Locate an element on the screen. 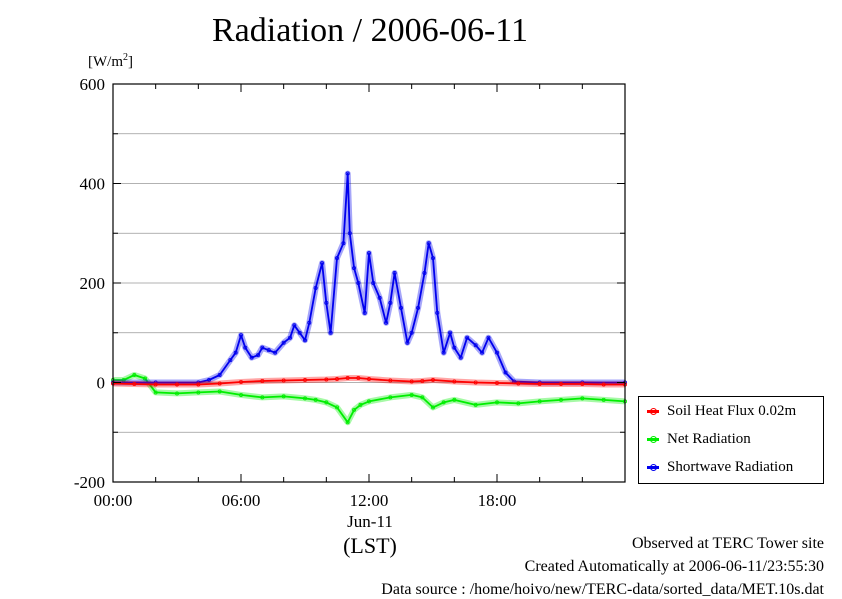 The width and height of the screenshot is (842, 599). series-line-soil-heat-flux-0-02m is located at coordinates (368, 381).